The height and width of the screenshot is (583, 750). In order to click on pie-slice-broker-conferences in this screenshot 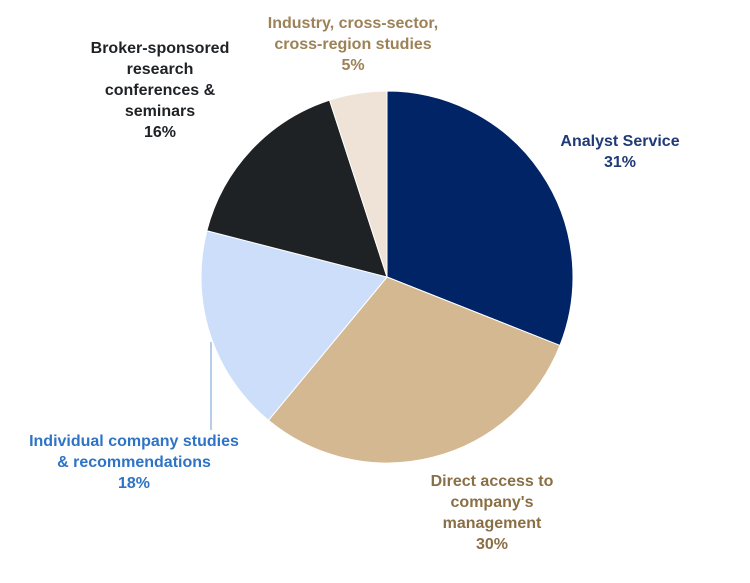, I will do `click(297, 188)`.